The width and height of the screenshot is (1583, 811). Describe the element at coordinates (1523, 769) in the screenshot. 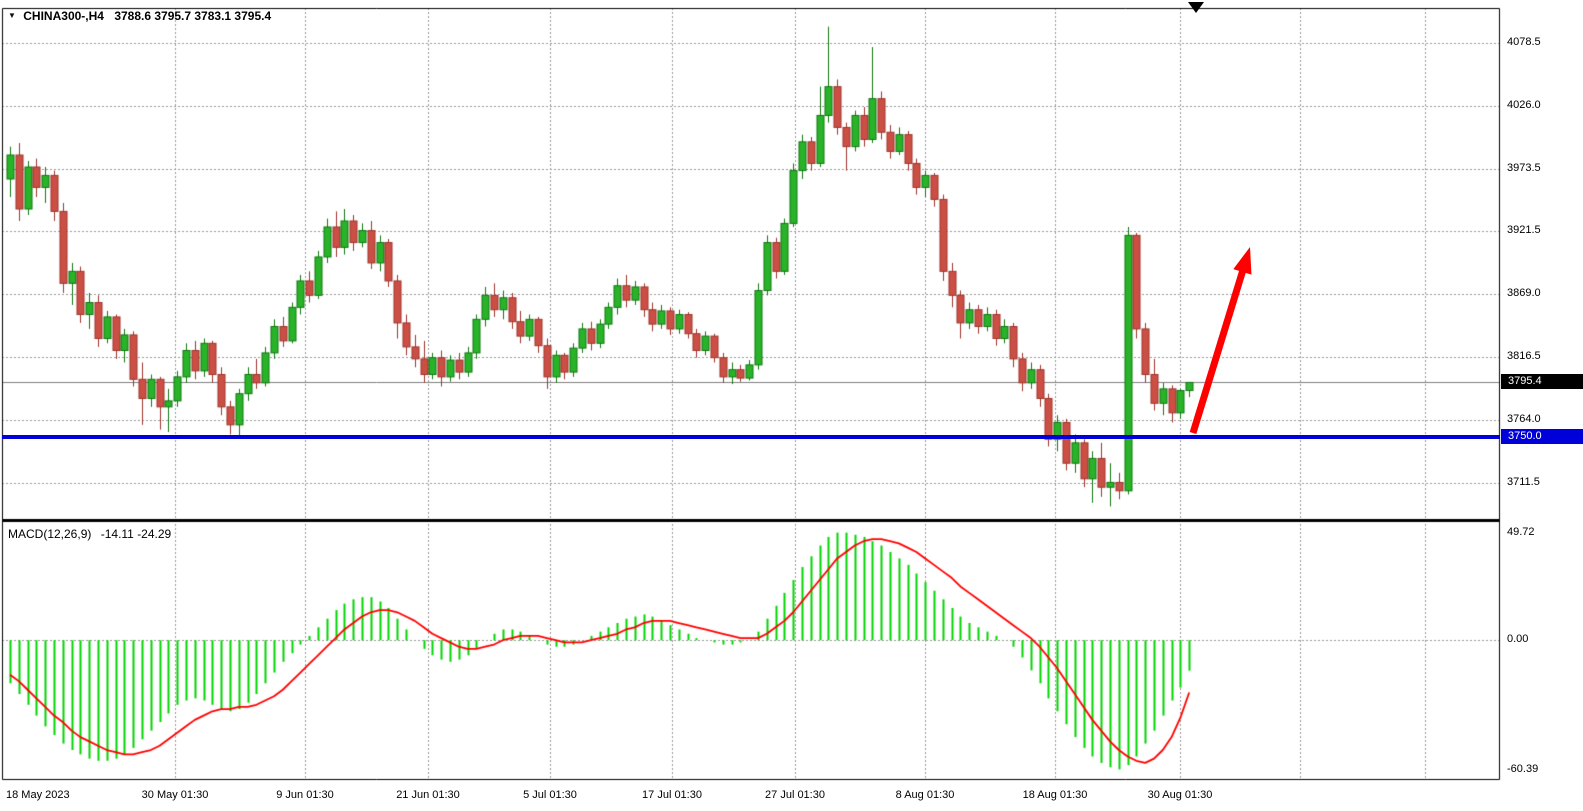

I see `macd-axis-label: -60.39` at that location.